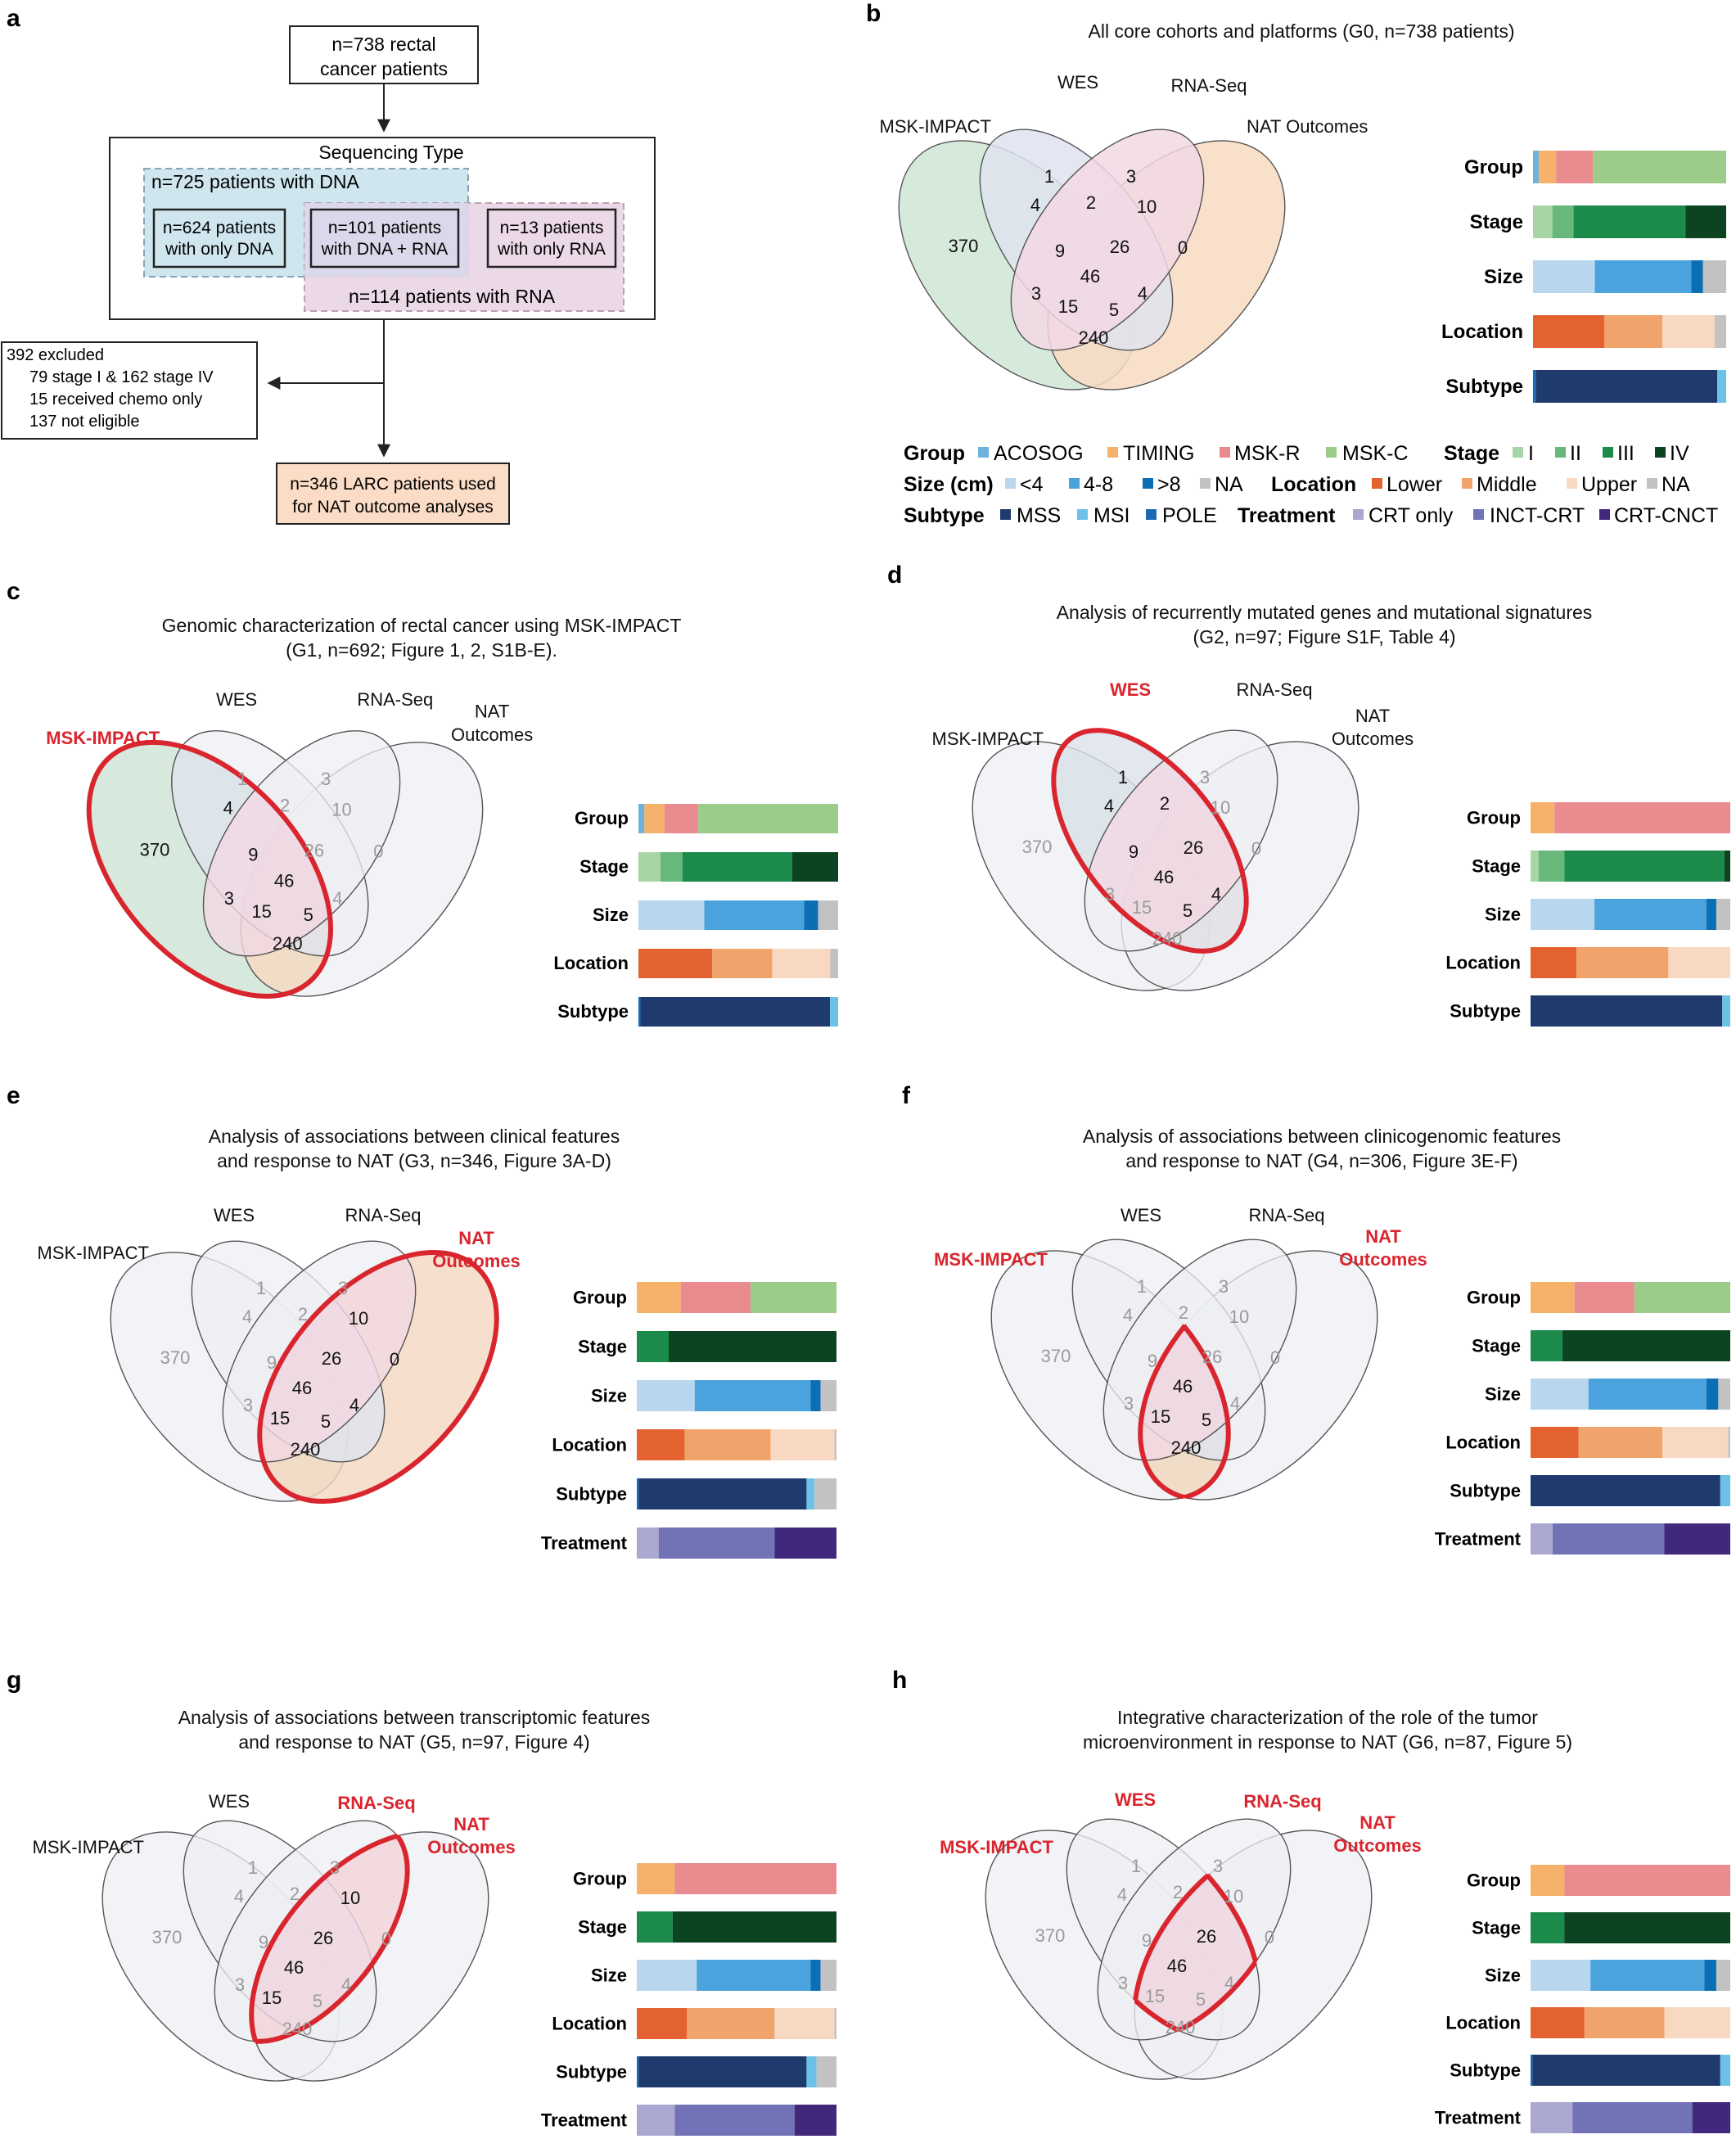 This screenshot has height=2139, width=1736. I want to click on legend-group-mskr: MSK-R, so click(1267, 453).